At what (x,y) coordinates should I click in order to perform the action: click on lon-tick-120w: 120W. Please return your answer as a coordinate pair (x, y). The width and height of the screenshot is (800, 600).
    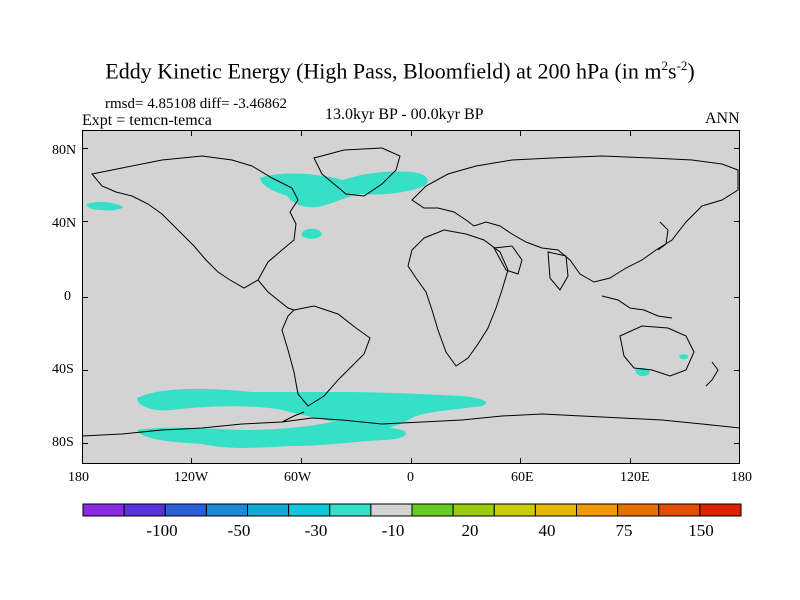
    Looking at the image, I should click on (191, 477).